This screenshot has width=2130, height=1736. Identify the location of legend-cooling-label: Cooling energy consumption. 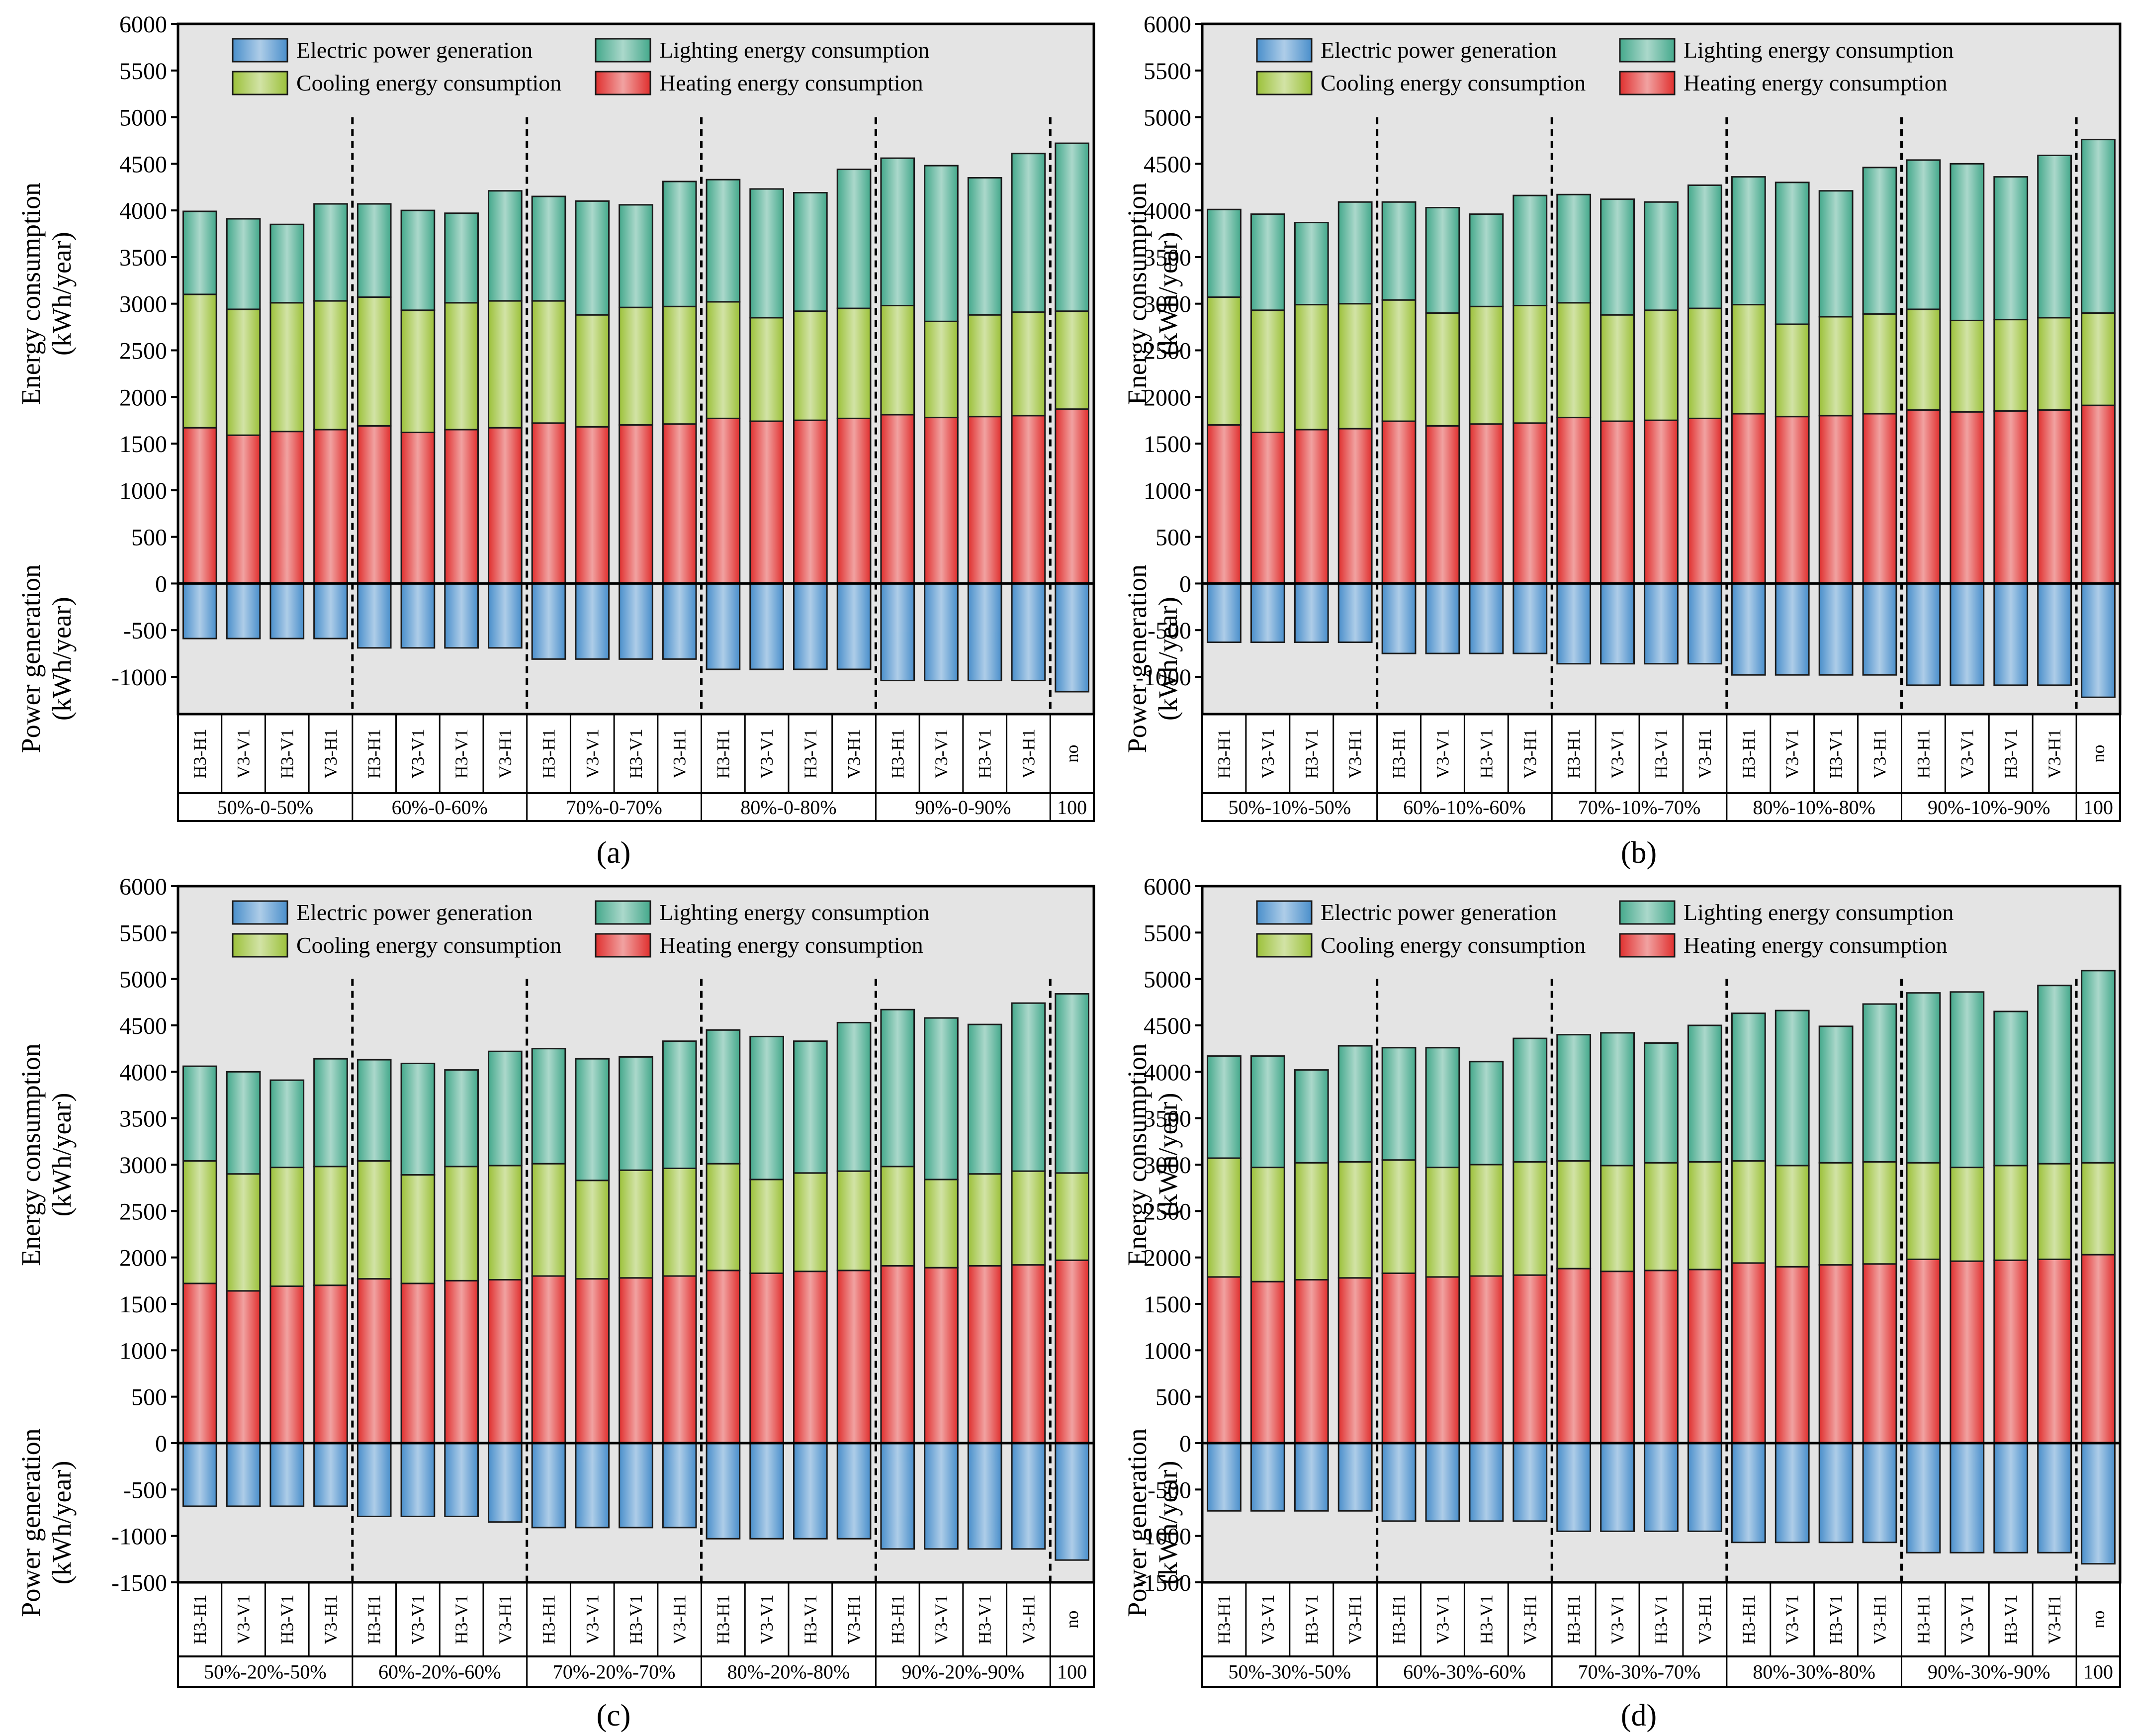
(1454, 83).